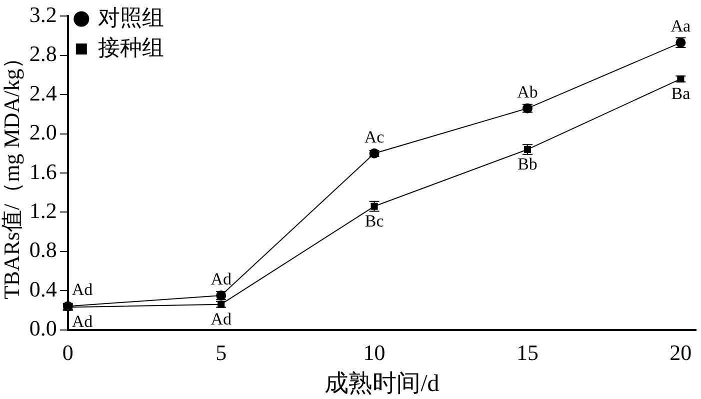 The image size is (701, 399). Describe the element at coordinates (43, 210) in the screenshot. I see `y-tick-label: 1.2` at that location.